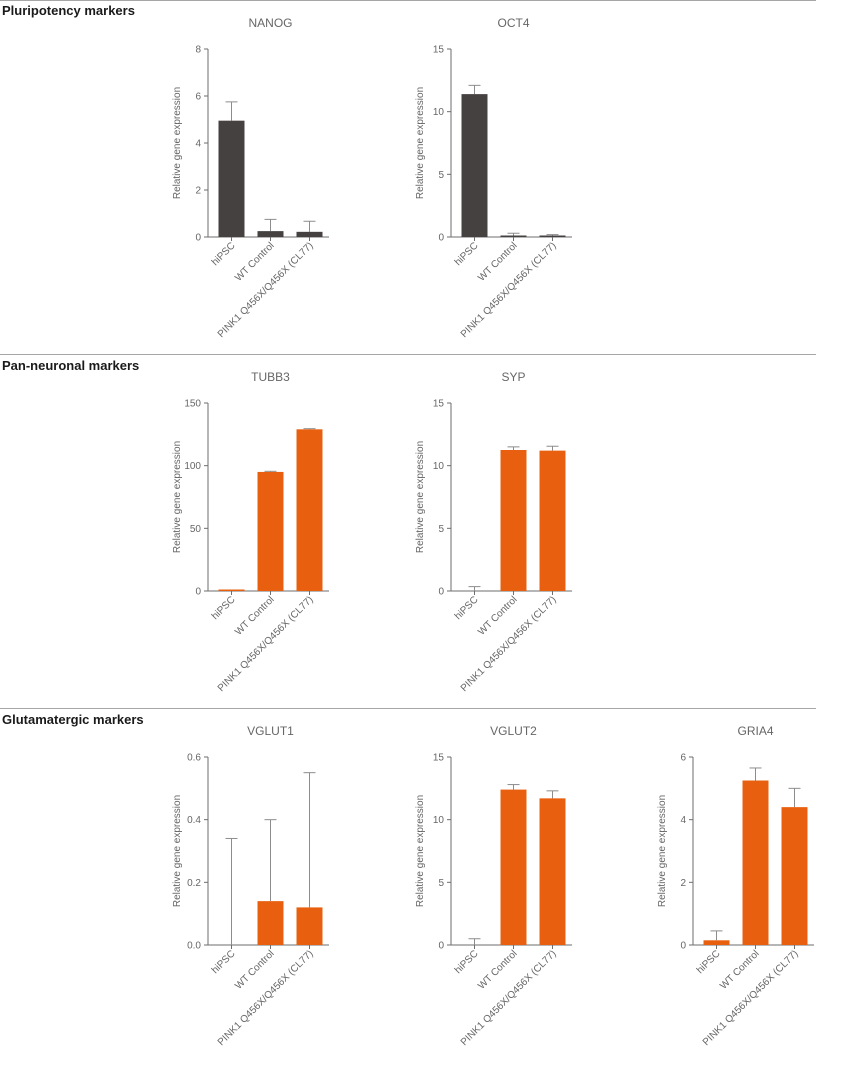  What do you see at coordinates (73, 719) in the screenshot?
I see `section-title-glutamatergic: Glutamatergic markers` at bounding box center [73, 719].